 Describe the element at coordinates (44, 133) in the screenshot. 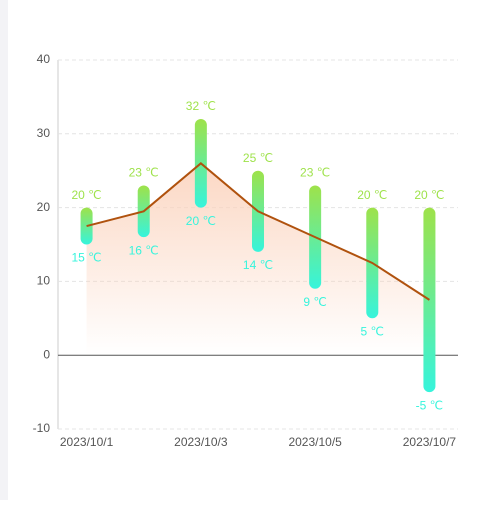

I see `y-tick-label: 30` at that location.